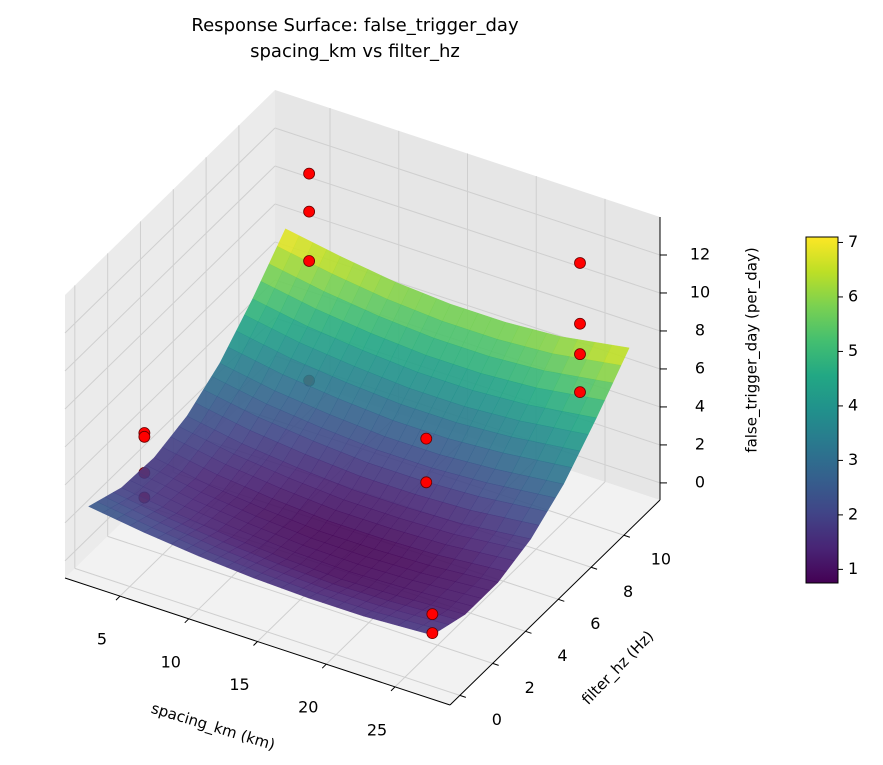  What do you see at coordinates (700, 367) in the screenshot?
I see `z-tick-label: 6` at bounding box center [700, 367].